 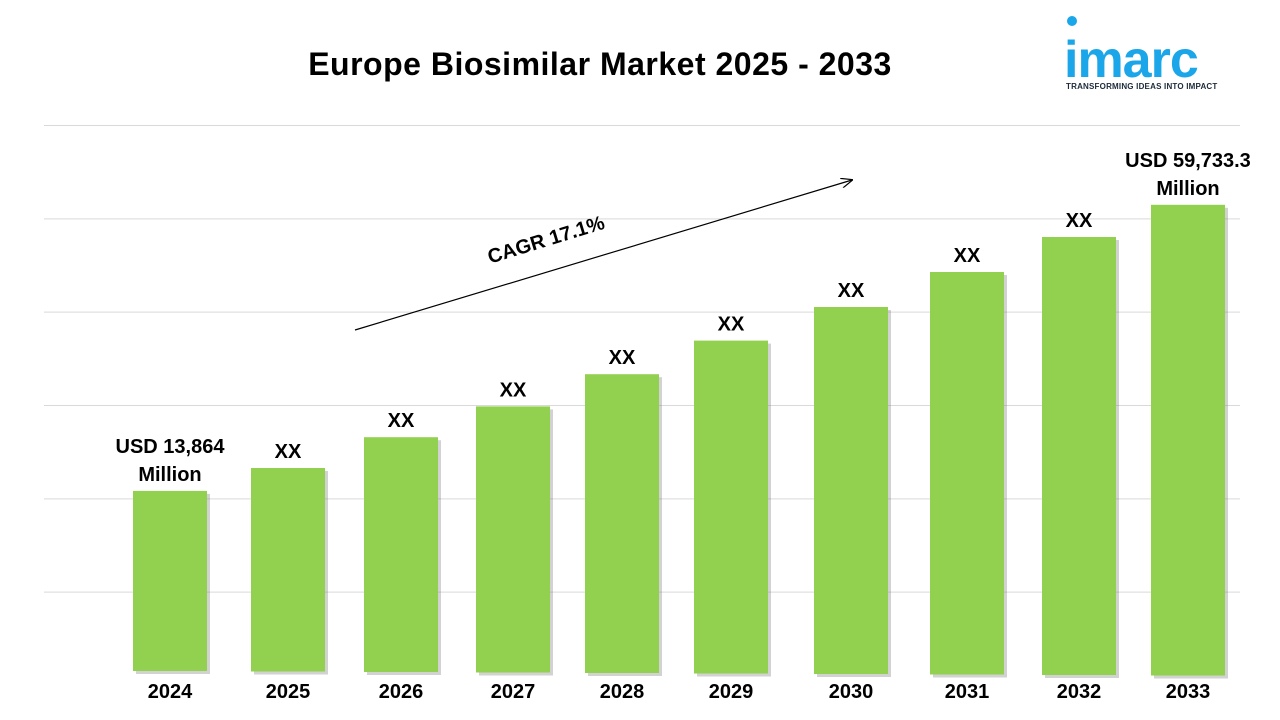 I want to click on chart-title: Europe Biosimilar Market 2025 - 2033, so click(x=600, y=64).